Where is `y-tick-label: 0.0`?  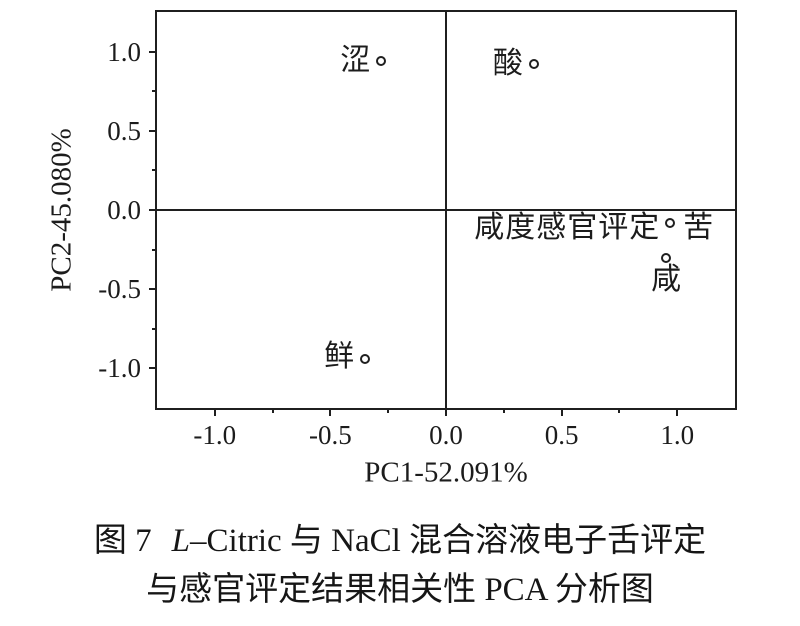 y-tick-label: 0.0 is located at coordinates (124, 210).